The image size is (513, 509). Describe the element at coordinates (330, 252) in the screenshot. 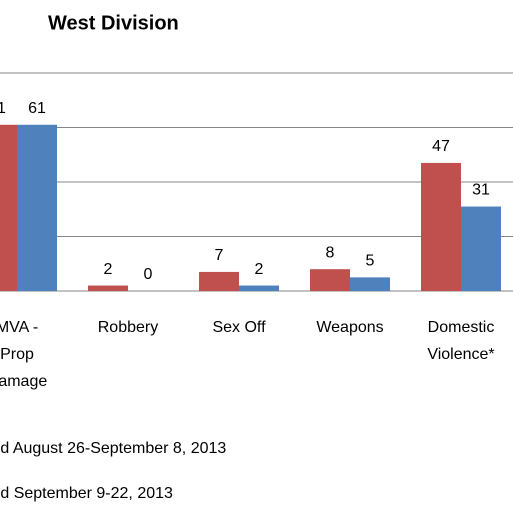

I see `value-label: 8` at that location.